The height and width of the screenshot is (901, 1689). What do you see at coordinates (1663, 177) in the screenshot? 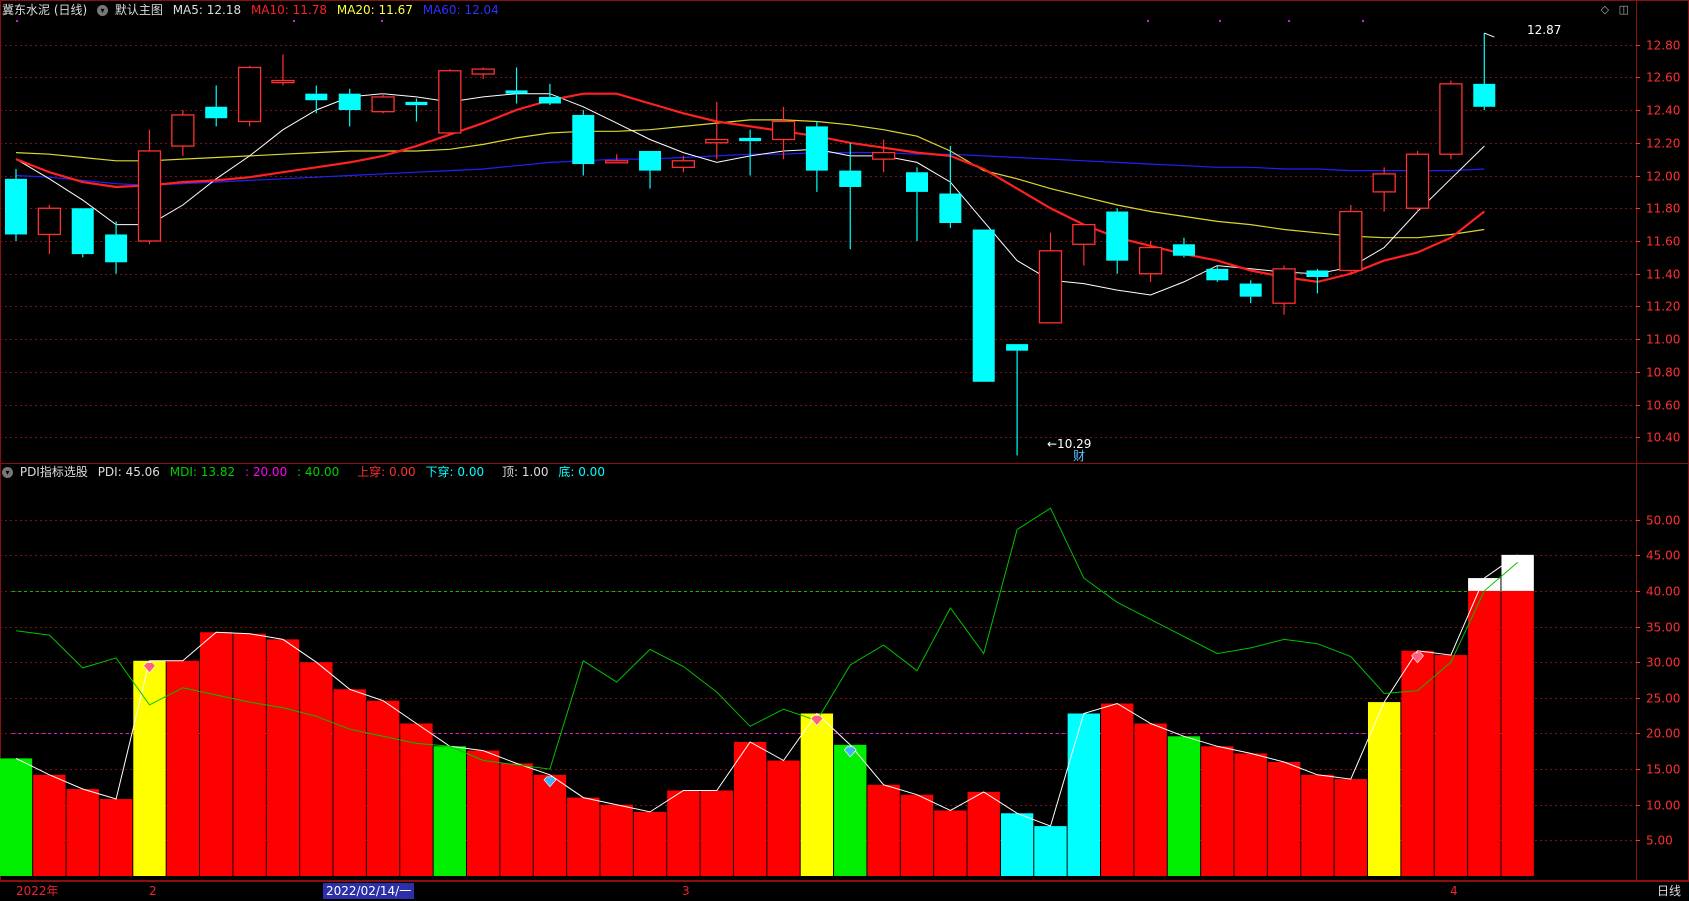
I see `price-tick-label: 12.00` at bounding box center [1663, 177].